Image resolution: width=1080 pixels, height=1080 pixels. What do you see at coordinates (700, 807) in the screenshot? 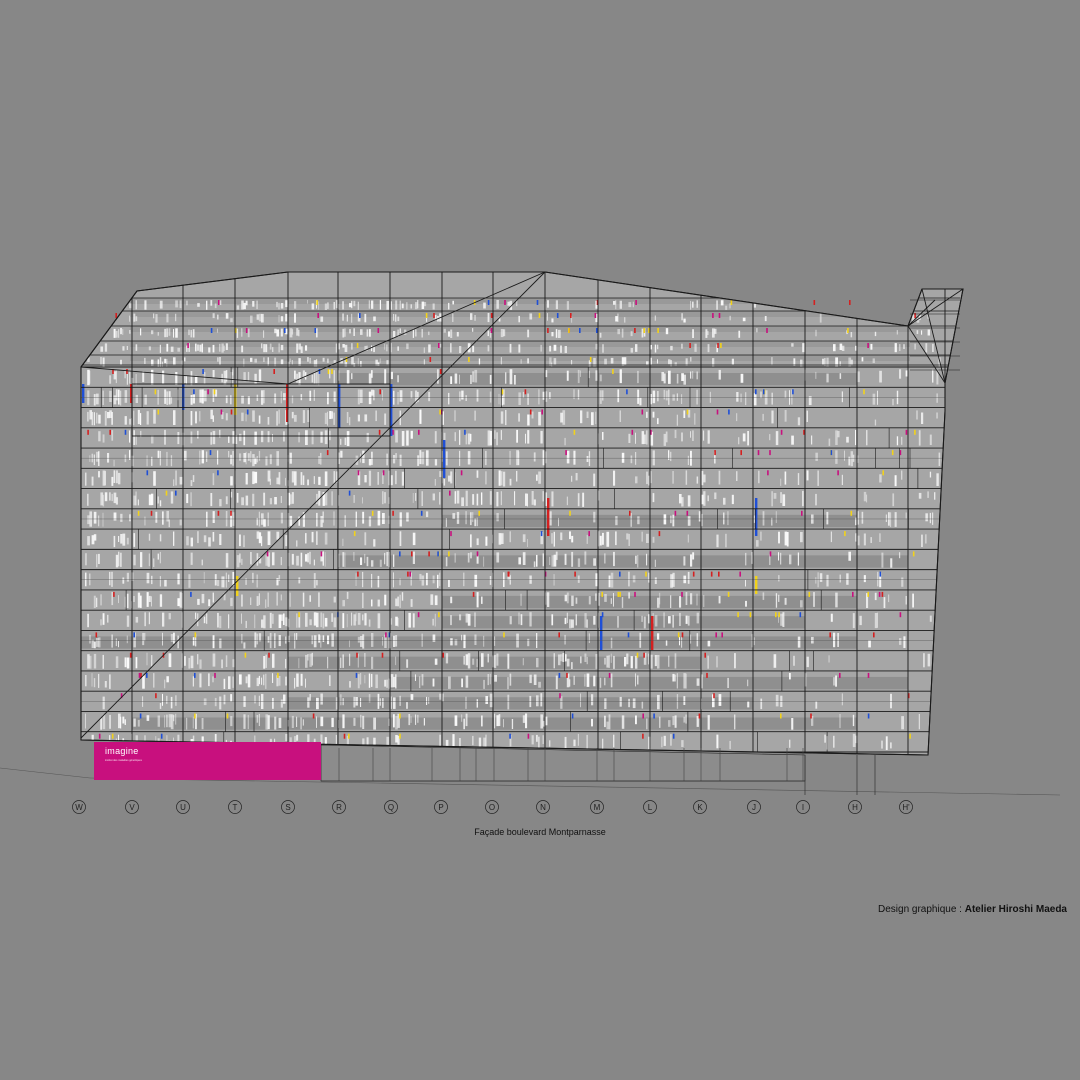
I see `axis-marker-k: K` at bounding box center [700, 807].